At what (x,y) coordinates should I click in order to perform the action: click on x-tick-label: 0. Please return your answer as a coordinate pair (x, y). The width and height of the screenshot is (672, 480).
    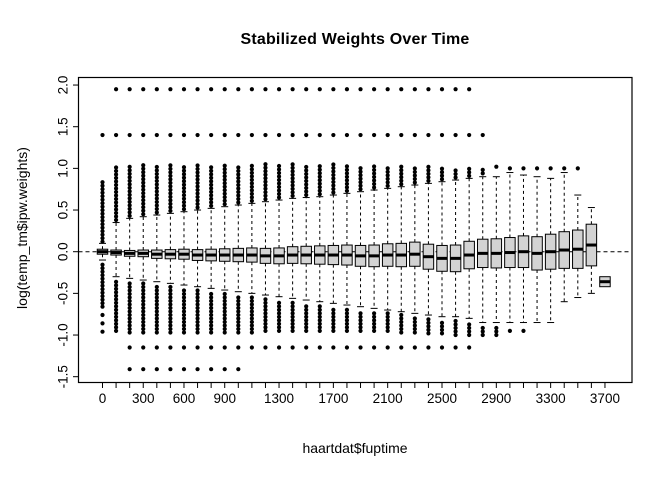
    Looking at the image, I should click on (103, 398).